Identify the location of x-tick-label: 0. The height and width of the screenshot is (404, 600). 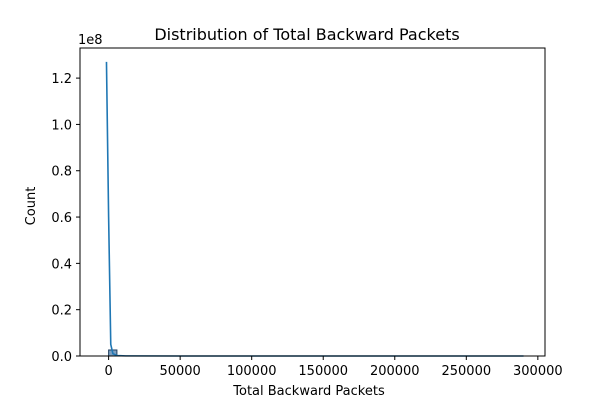
(108, 371).